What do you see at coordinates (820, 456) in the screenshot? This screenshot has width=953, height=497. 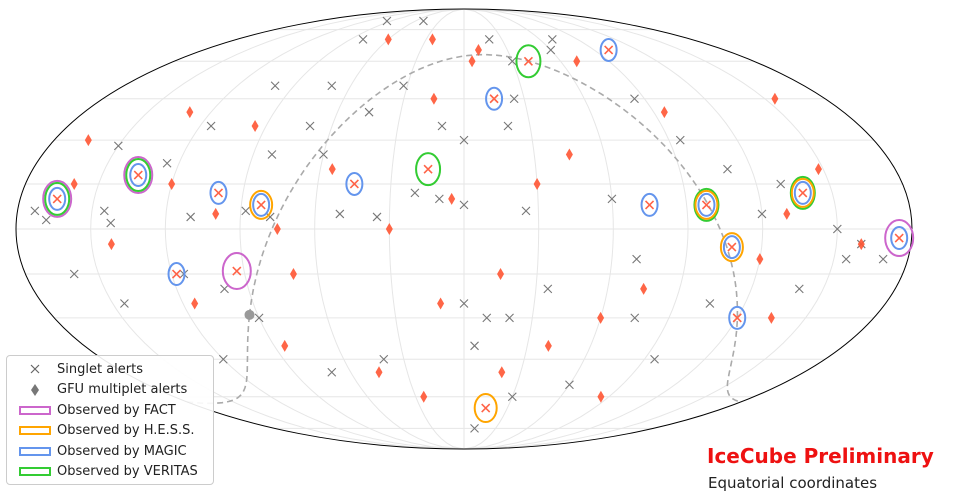 I see `icecube-preliminary-watermark: IceCube Preliminary` at bounding box center [820, 456].